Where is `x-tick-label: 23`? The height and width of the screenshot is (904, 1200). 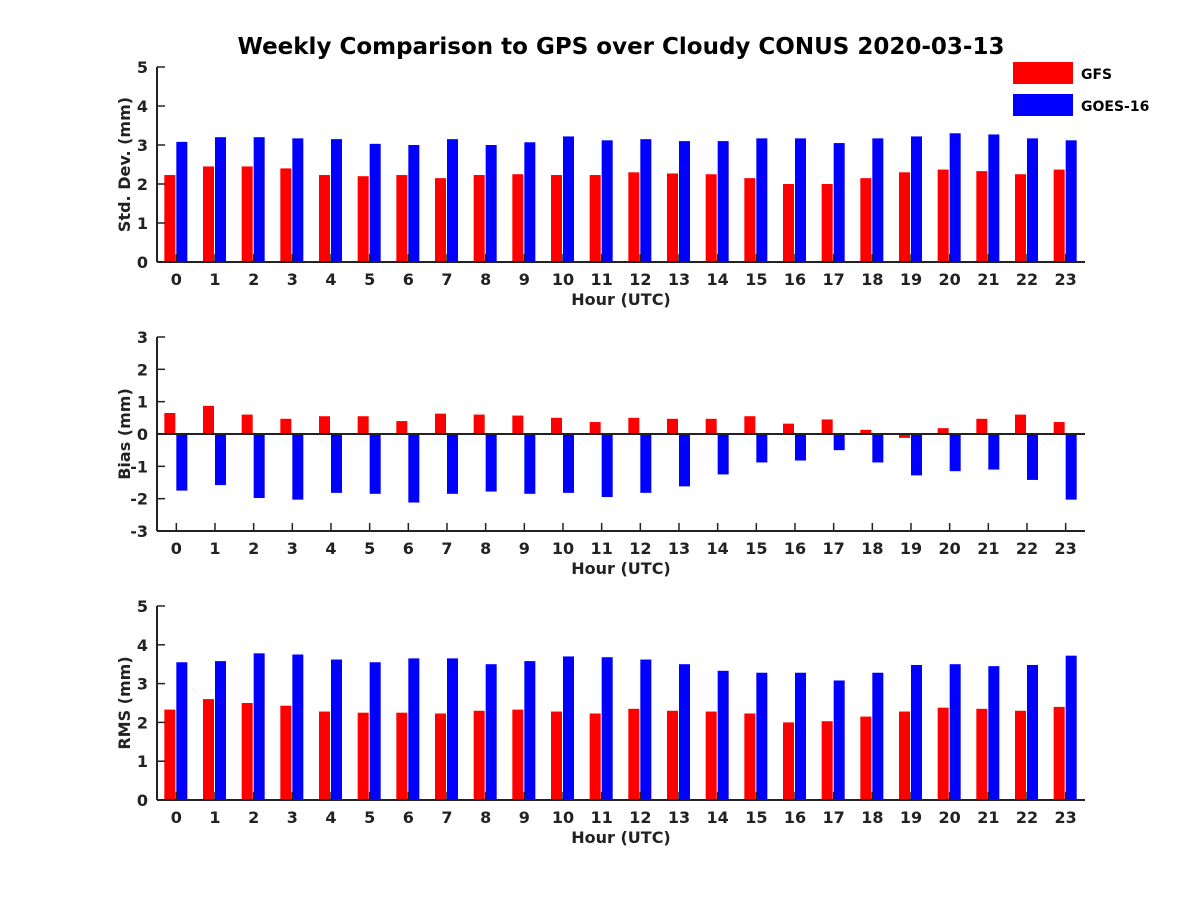
x-tick-label: 23 is located at coordinates (1066, 548).